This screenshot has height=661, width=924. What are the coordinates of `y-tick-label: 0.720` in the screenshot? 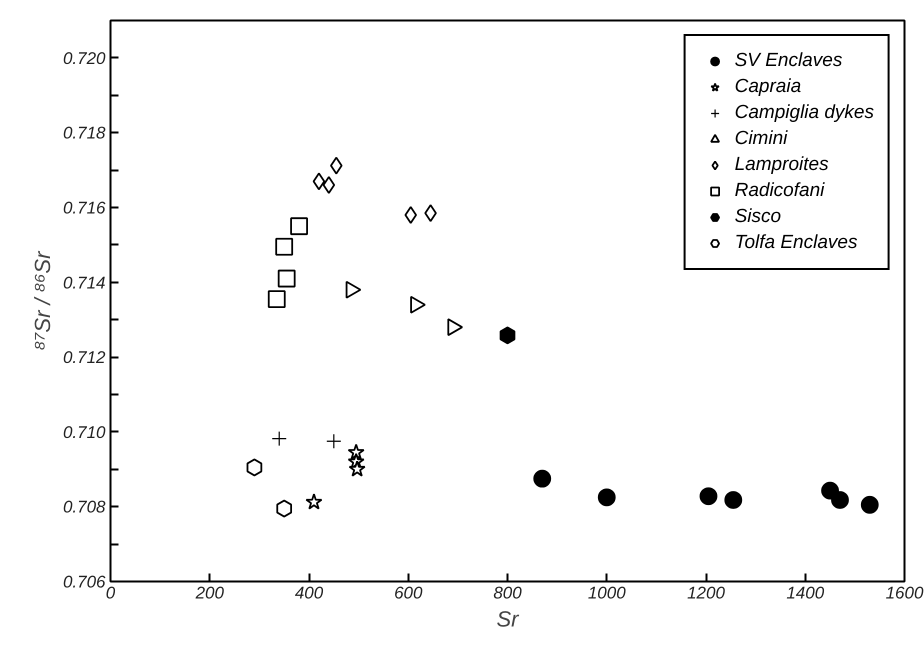 It's located at (84, 58).